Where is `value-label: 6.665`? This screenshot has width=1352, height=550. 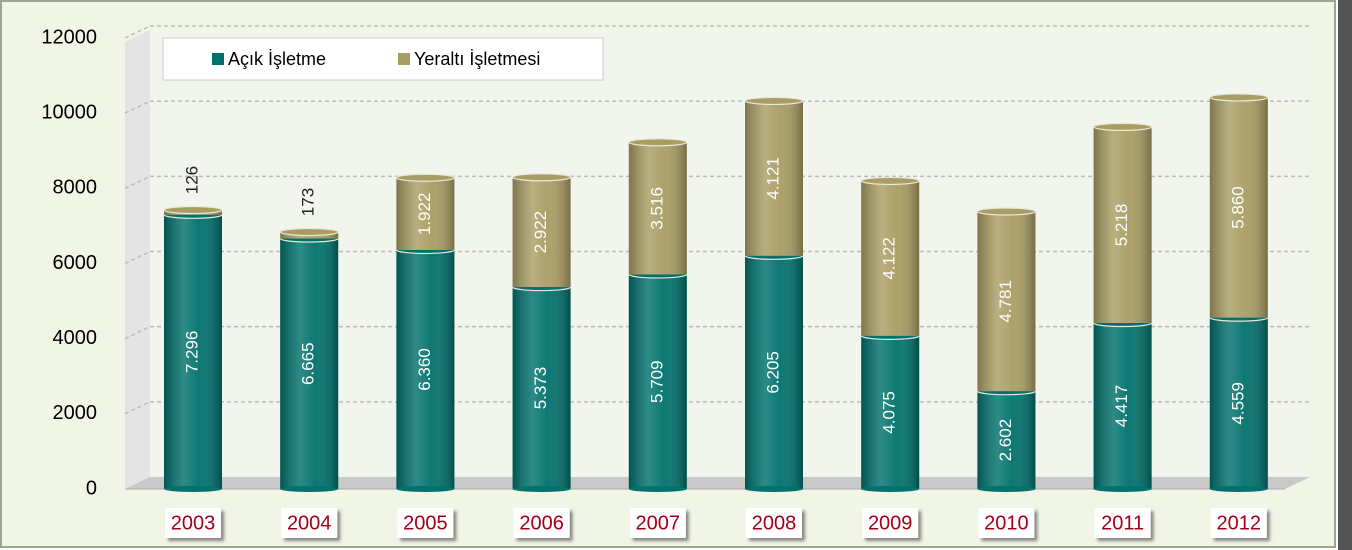 value-label: 6.665 is located at coordinates (308, 363).